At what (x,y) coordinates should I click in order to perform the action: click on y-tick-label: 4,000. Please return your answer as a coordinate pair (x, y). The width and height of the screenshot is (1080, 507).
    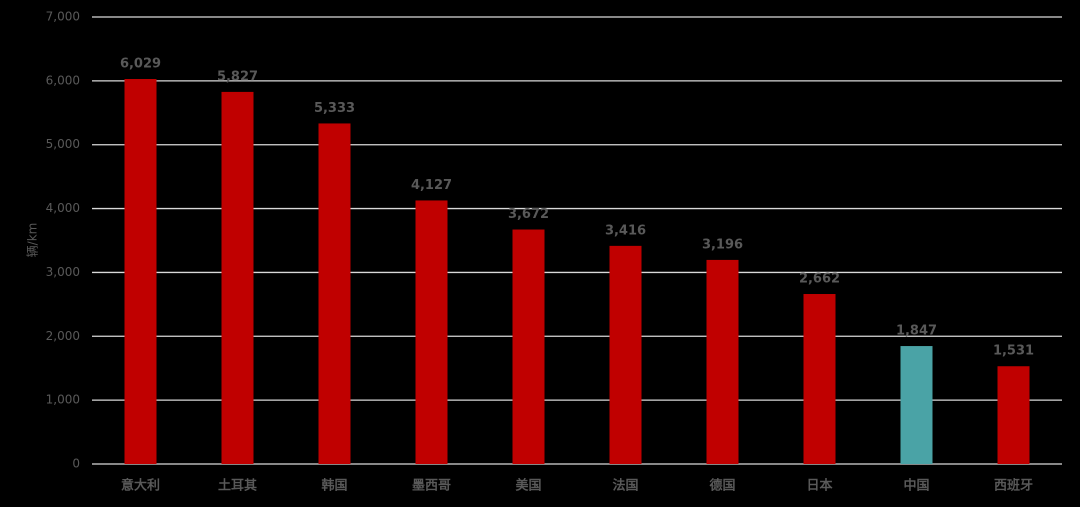
    Looking at the image, I should click on (63, 208).